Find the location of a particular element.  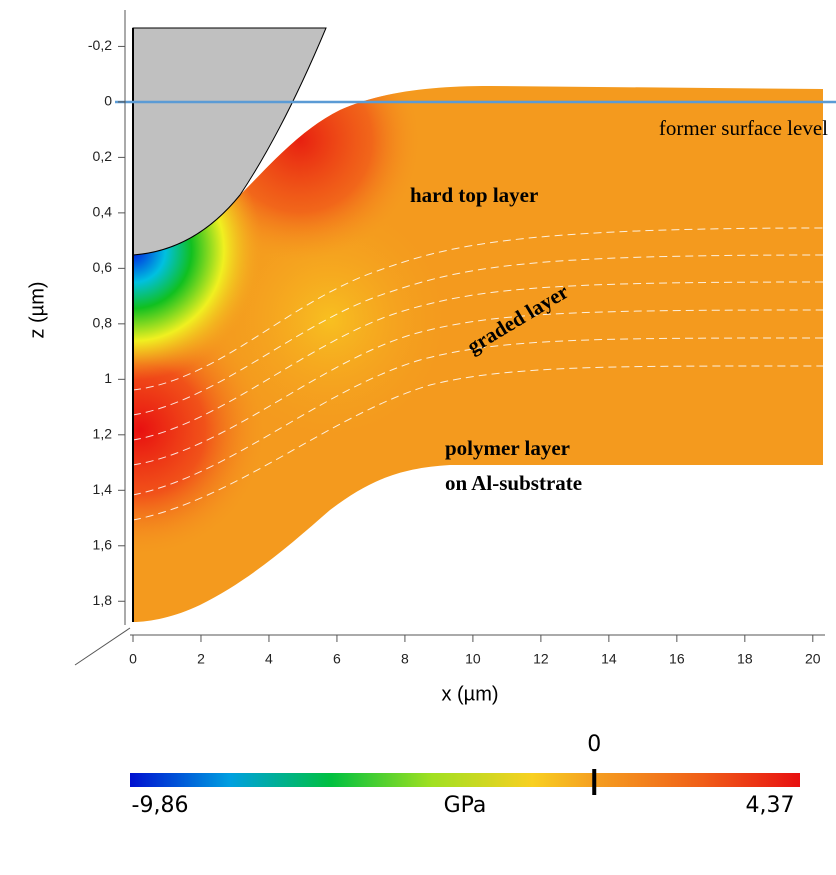

y-axis-label: z (µm) is located at coordinates (37, 309).